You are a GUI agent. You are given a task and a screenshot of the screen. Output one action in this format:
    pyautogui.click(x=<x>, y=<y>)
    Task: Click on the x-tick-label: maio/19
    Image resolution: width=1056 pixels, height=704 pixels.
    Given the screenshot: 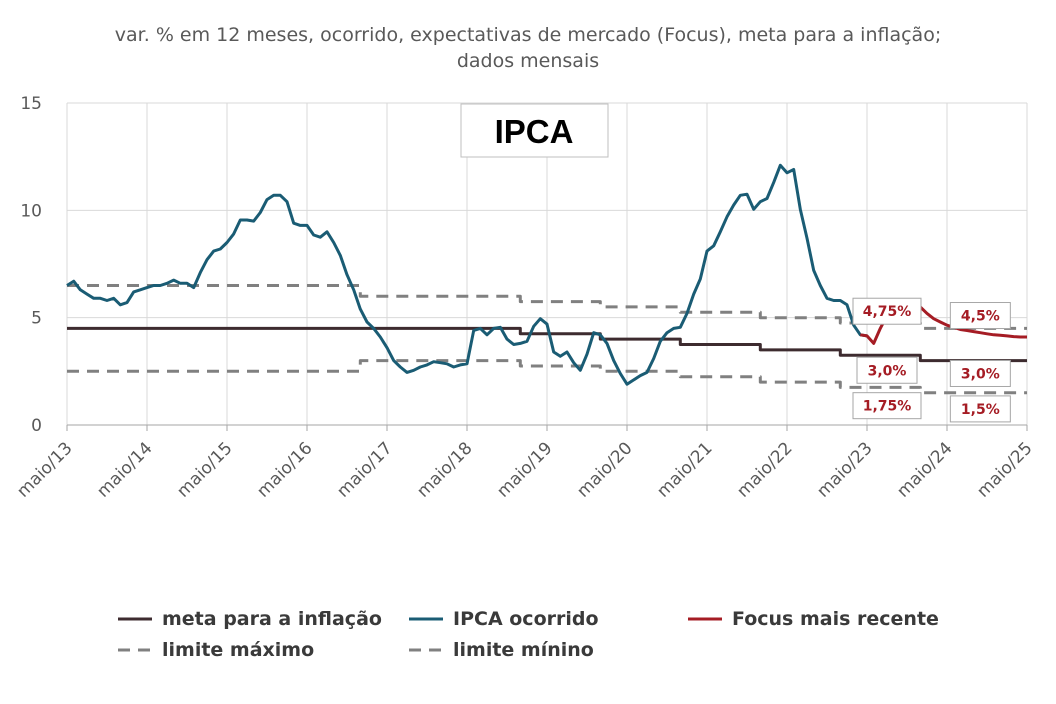 What is the action you would take?
    pyautogui.click(x=524, y=469)
    